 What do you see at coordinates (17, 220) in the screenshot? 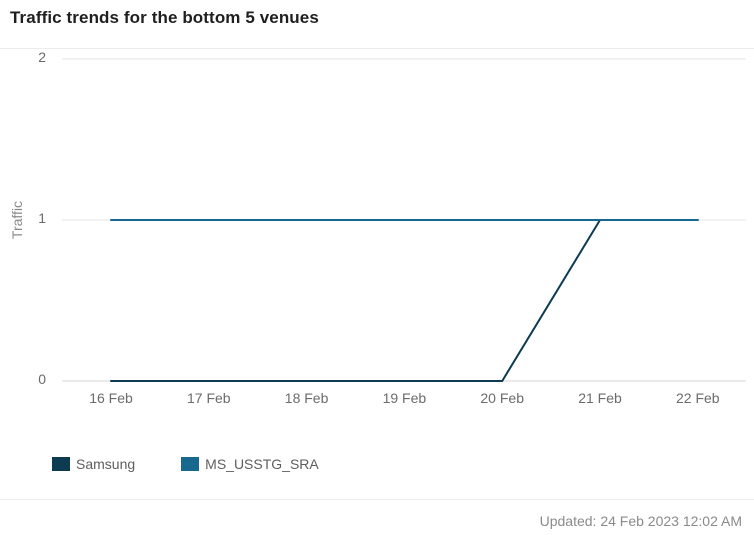
I see `y-axis-title: Traffic` at bounding box center [17, 220].